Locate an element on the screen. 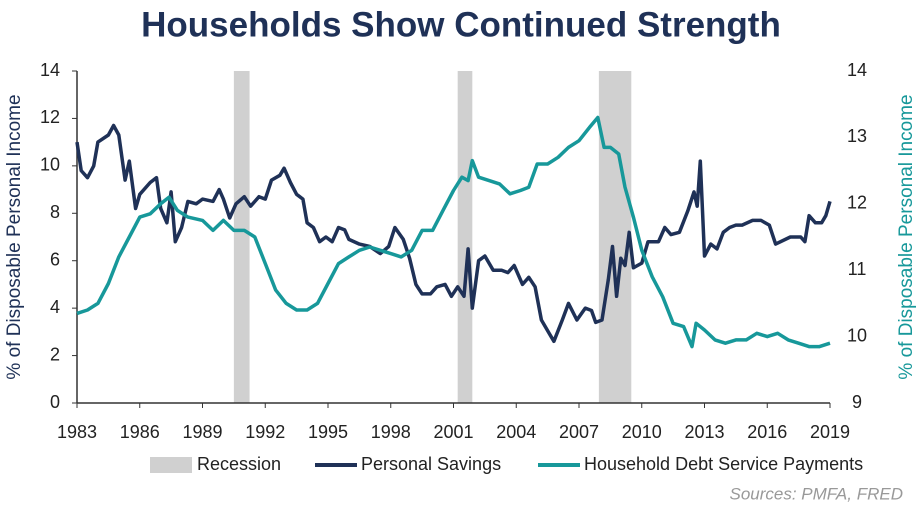 This screenshot has height=516, width=923. y-tick-label: 8 is located at coordinates (55, 212).